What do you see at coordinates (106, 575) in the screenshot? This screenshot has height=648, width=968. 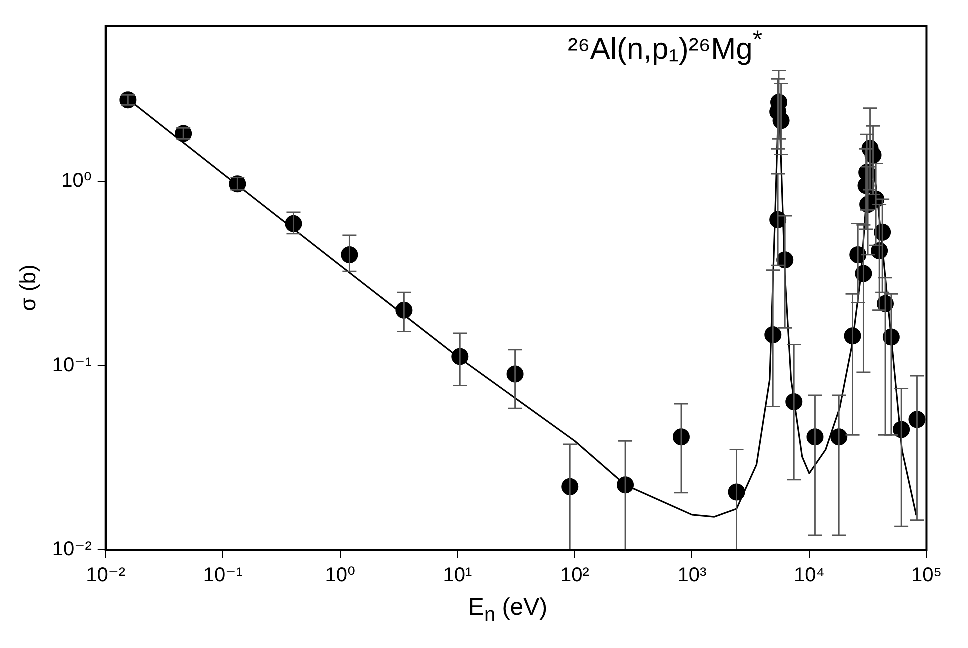 I see `x-tick-label: 10⁻²` at bounding box center [106, 575].